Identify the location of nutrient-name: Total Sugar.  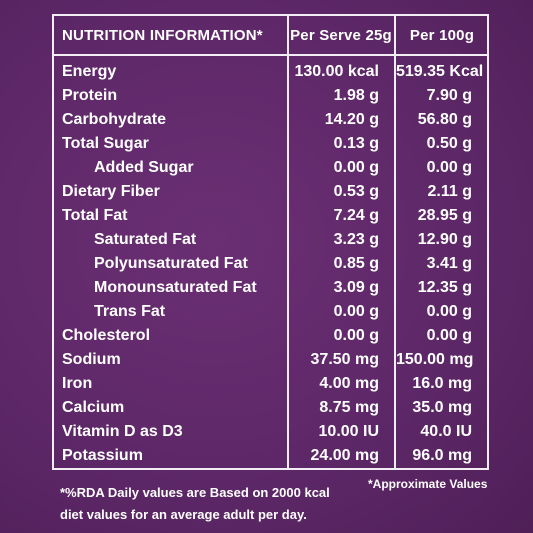
(105, 143).